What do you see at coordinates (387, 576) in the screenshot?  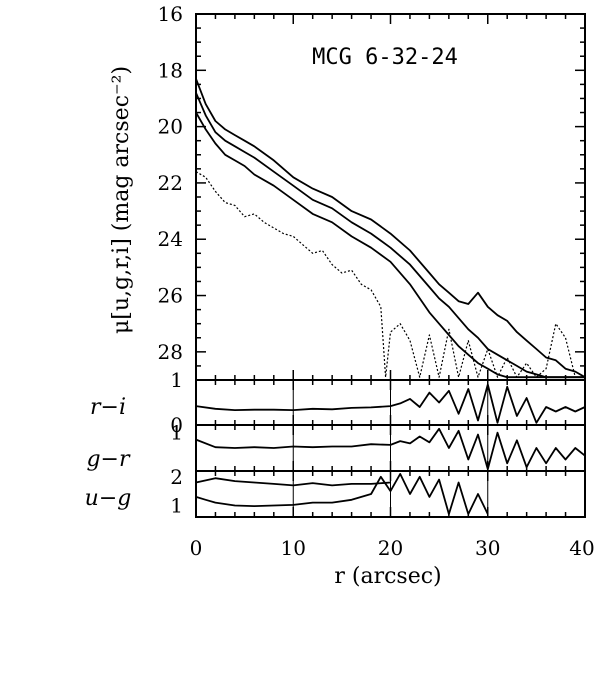 I see `x-axis-title: r (arcsec)` at bounding box center [387, 576].